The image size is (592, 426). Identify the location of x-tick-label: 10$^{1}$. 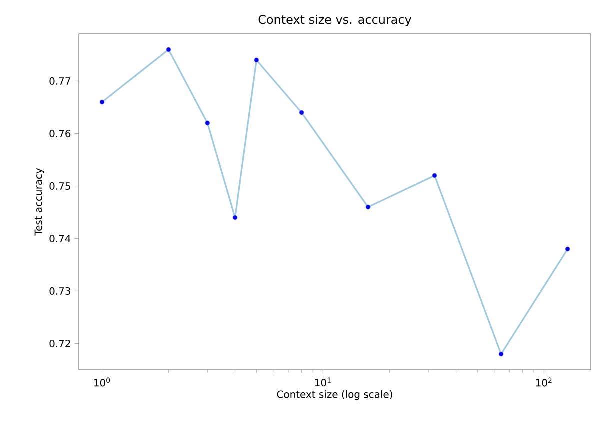
(323, 382).